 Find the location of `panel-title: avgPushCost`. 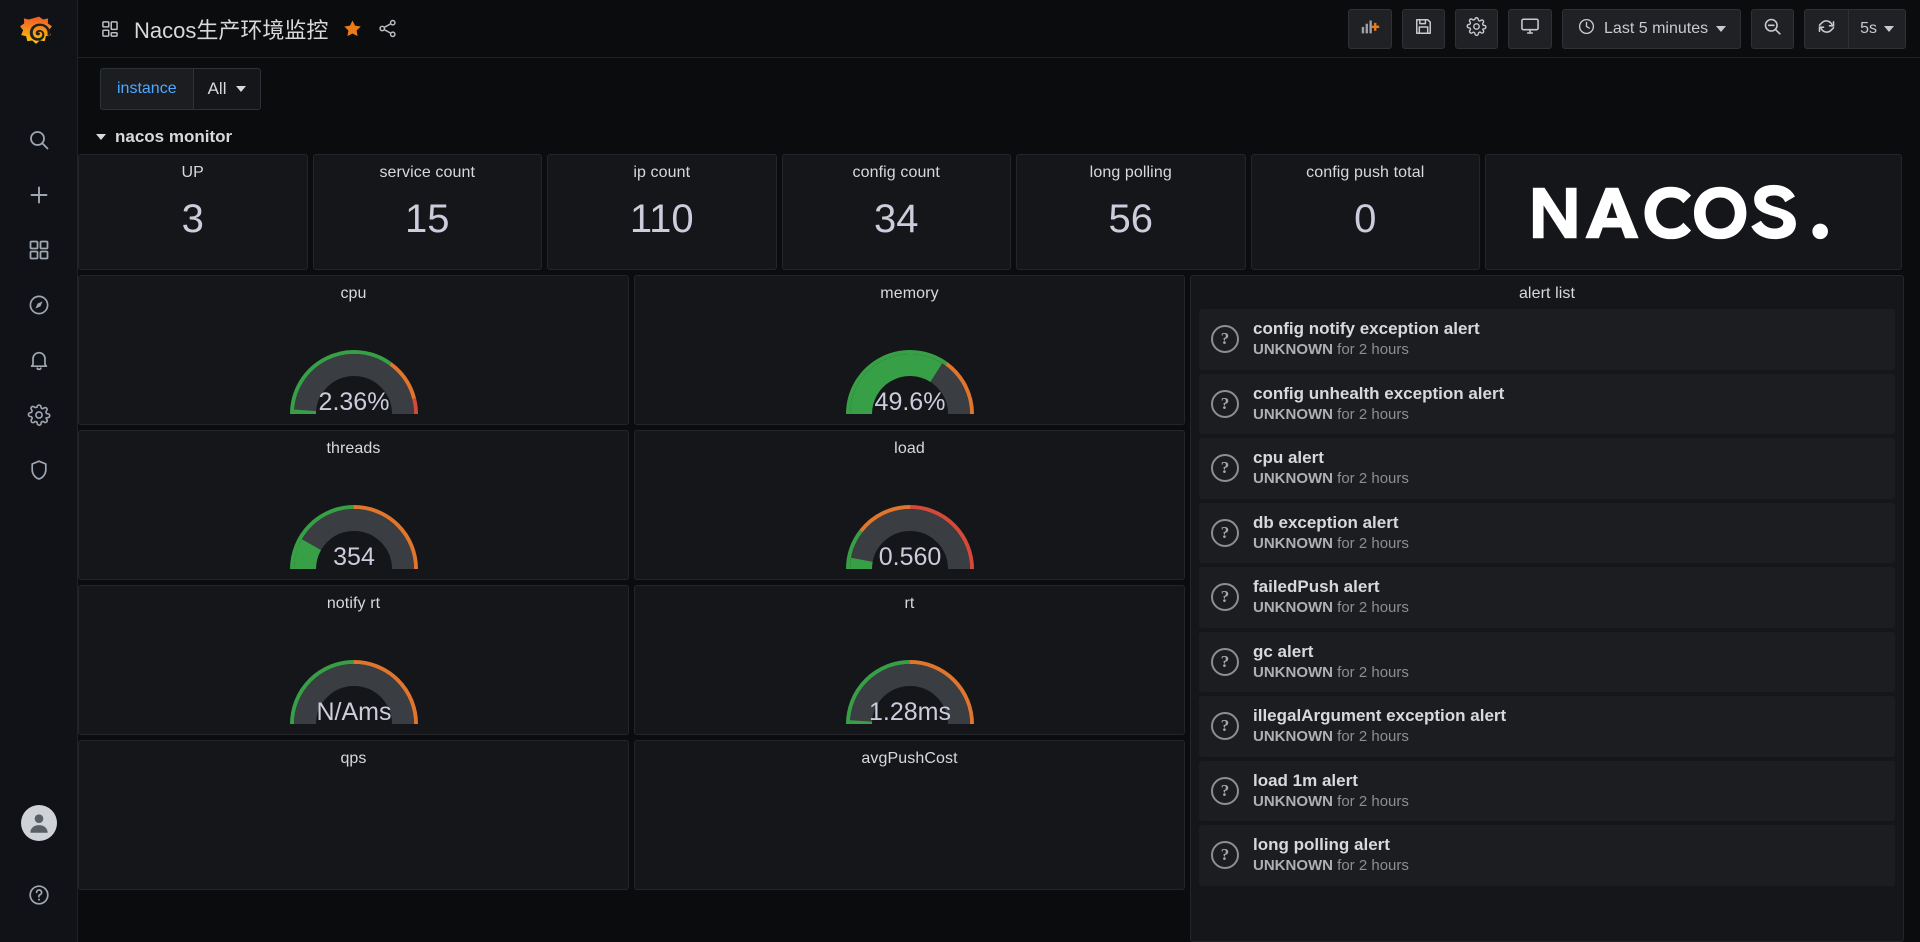

panel-title: avgPushCost is located at coordinates (909, 758).